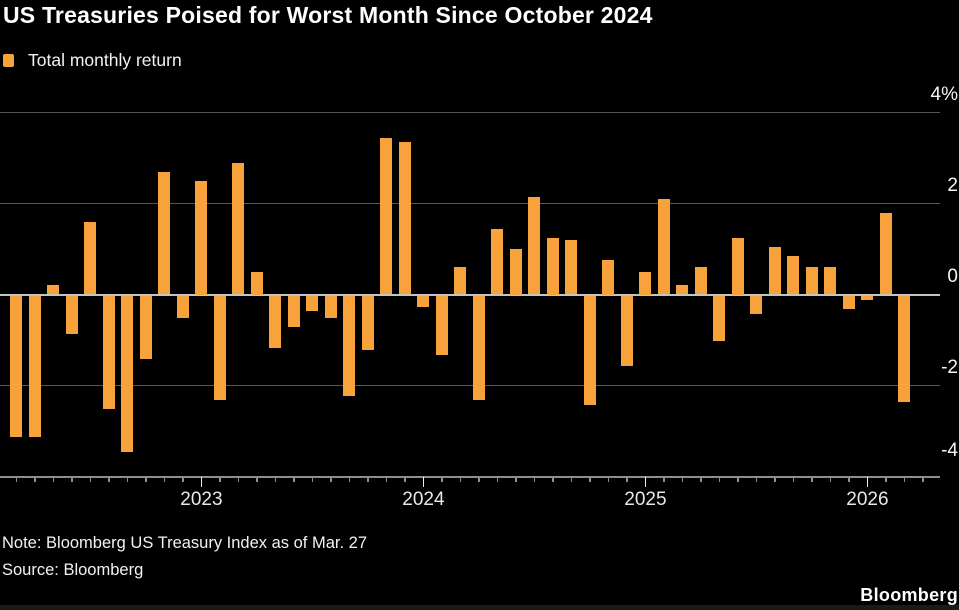 This screenshot has height=610, width=959. What do you see at coordinates (367, 323) in the screenshot?
I see `bar-oct-2023` at bounding box center [367, 323].